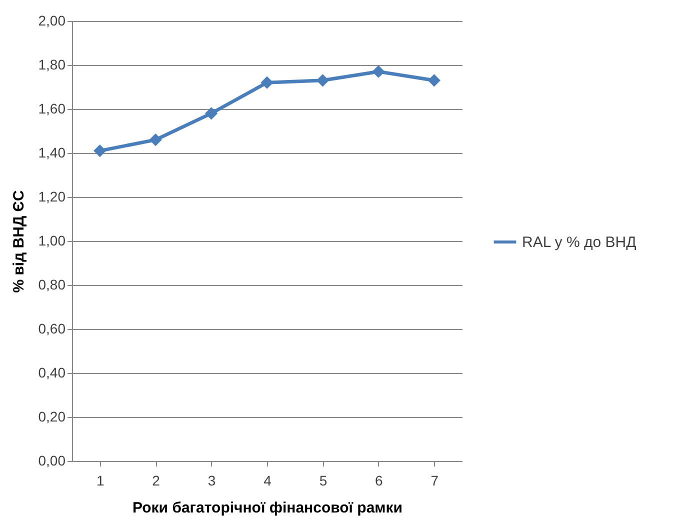 Image resolution: width=688 pixels, height=518 pixels. Describe the element at coordinates (156, 480) in the screenshot. I see `x-tick-label: 2` at that location.